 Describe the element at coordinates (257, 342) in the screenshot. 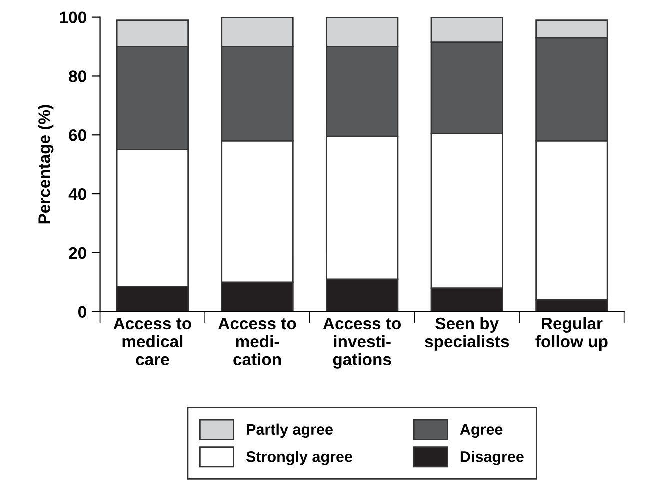

I see `x-tick-label: Access to medi- cation` at that location.